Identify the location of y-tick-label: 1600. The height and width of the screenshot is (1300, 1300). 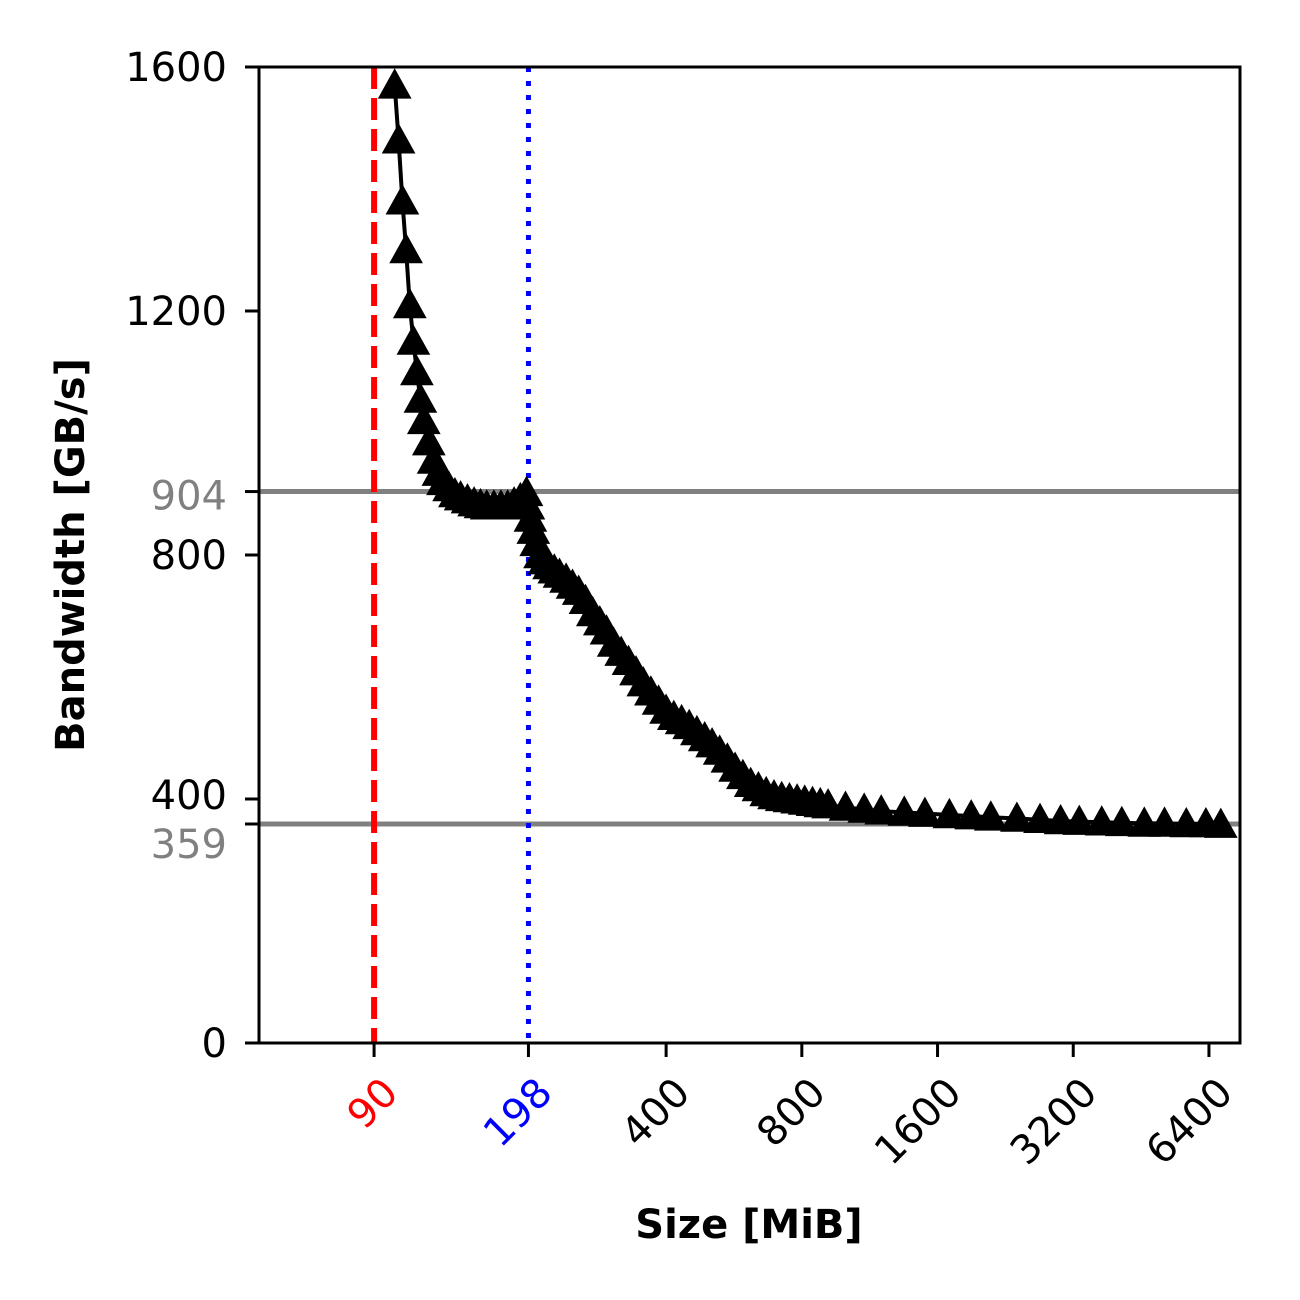
(176, 68).